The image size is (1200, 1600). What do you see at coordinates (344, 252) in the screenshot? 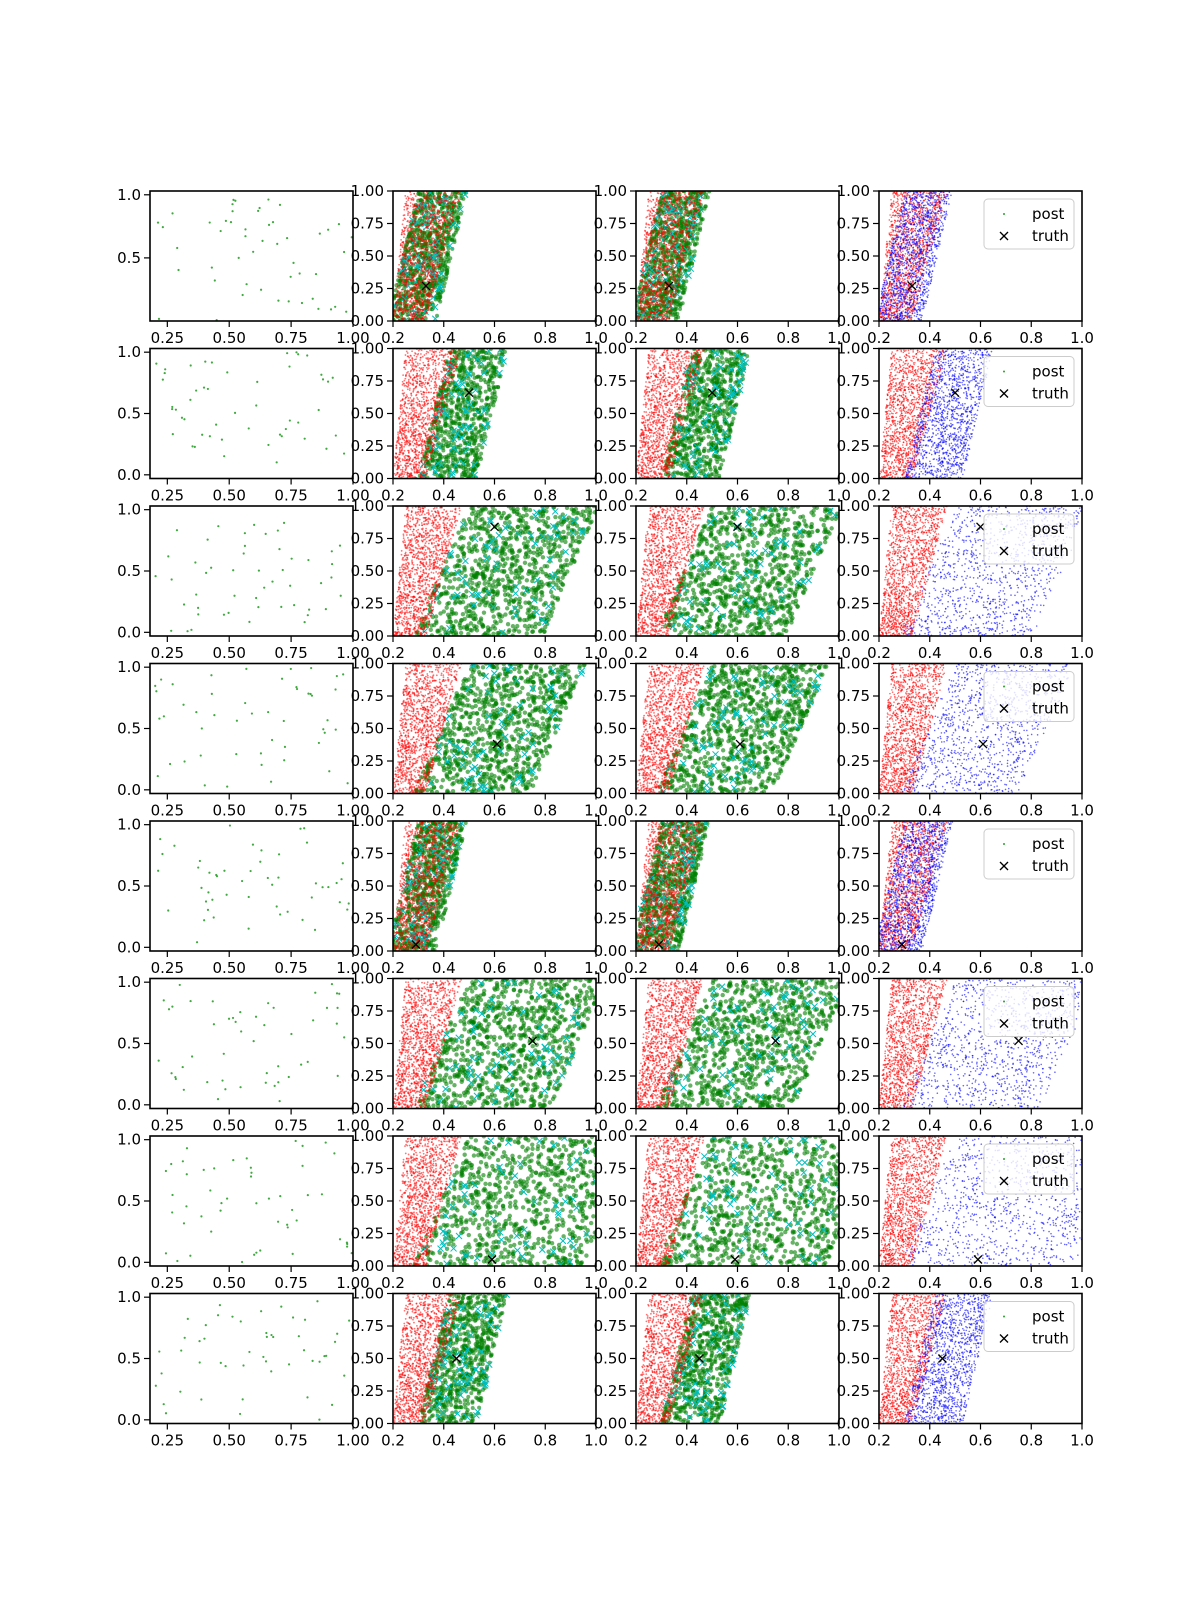
I see `obs-point` at bounding box center [344, 252].